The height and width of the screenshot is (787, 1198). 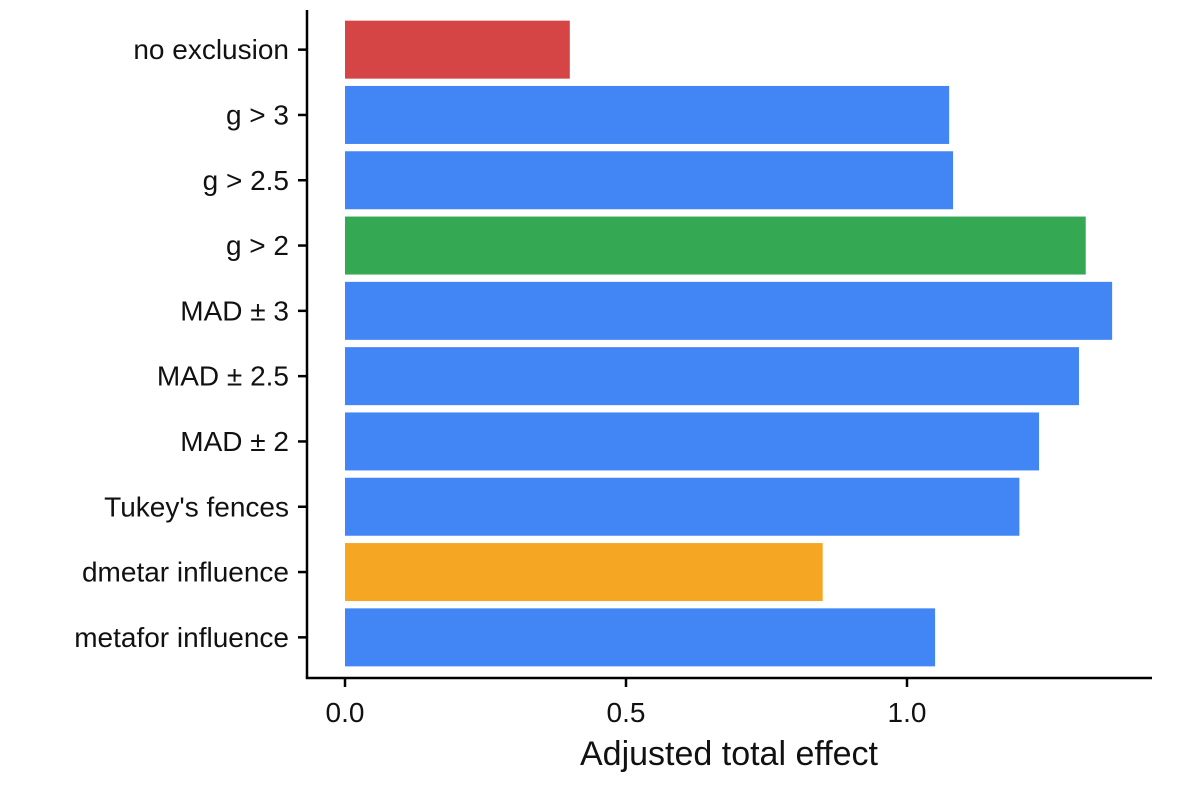 What do you see at coordinates (181, 637) in the screenshot?
I see `y-tick-label-metafor-influence: metafor influence` at bounding box center [181, 637].